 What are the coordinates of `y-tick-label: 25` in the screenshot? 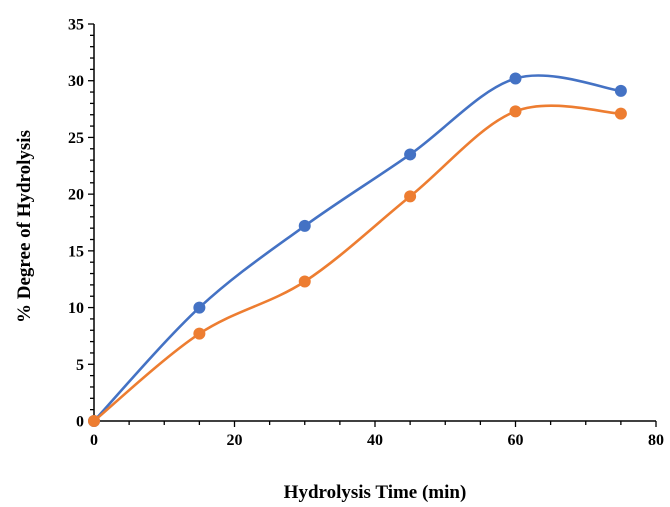 It's located at (76, 138).